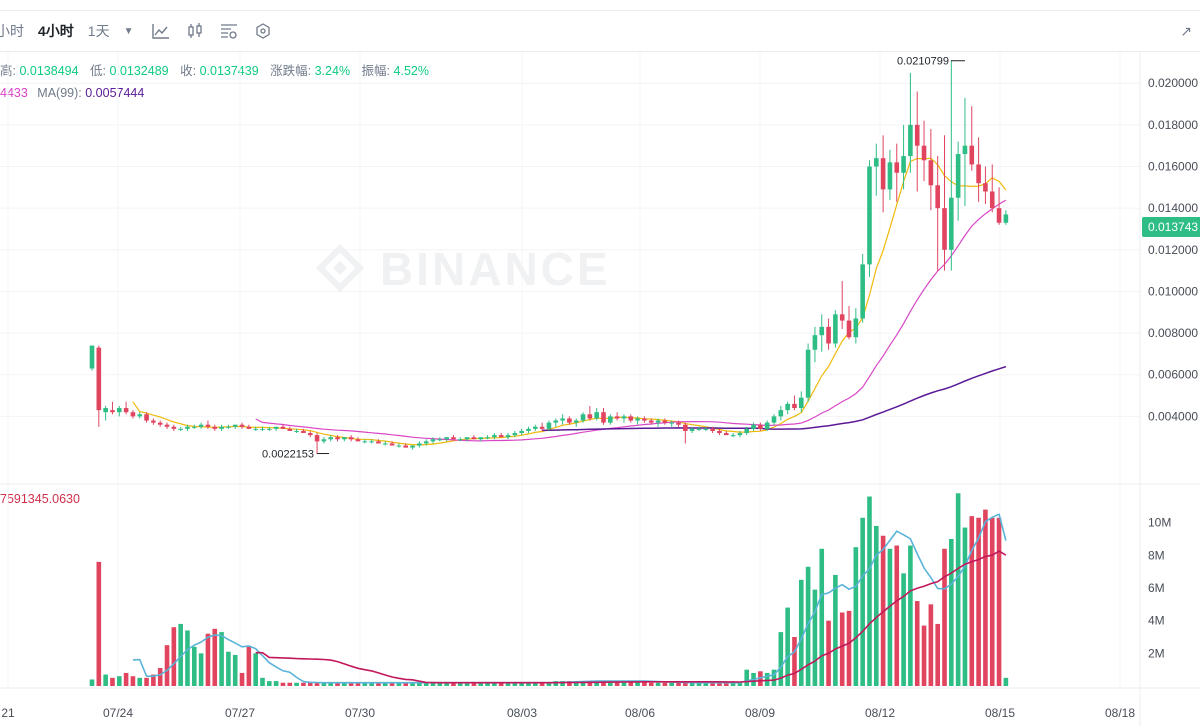  Describe the element at coordinates (229, 31) in the screenshot. I see `indicator-settings-icon` at that location.